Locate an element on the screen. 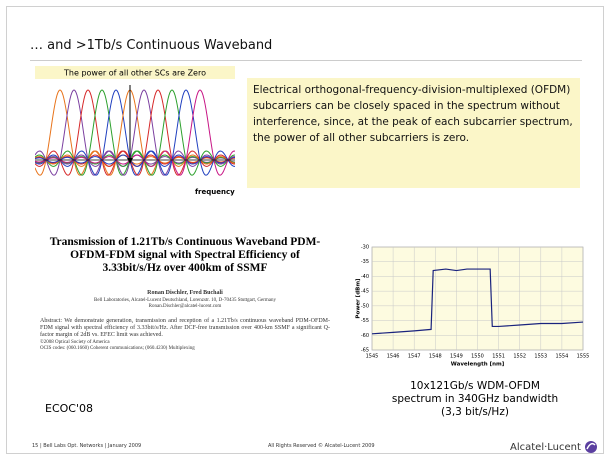 Image resolution: width=612 pixels, height=462 pixels. y-tick-label: -45 is located at coordinates (365, 292).